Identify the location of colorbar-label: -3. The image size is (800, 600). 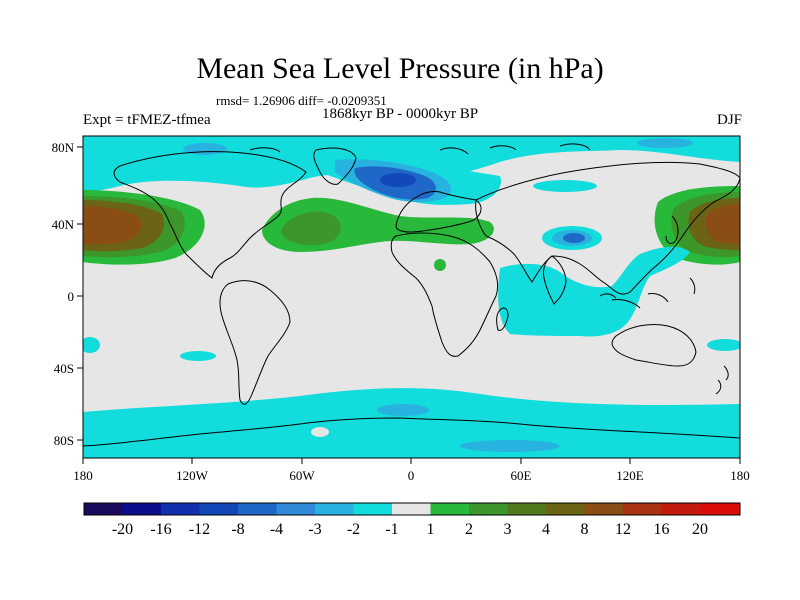
(314, 529).